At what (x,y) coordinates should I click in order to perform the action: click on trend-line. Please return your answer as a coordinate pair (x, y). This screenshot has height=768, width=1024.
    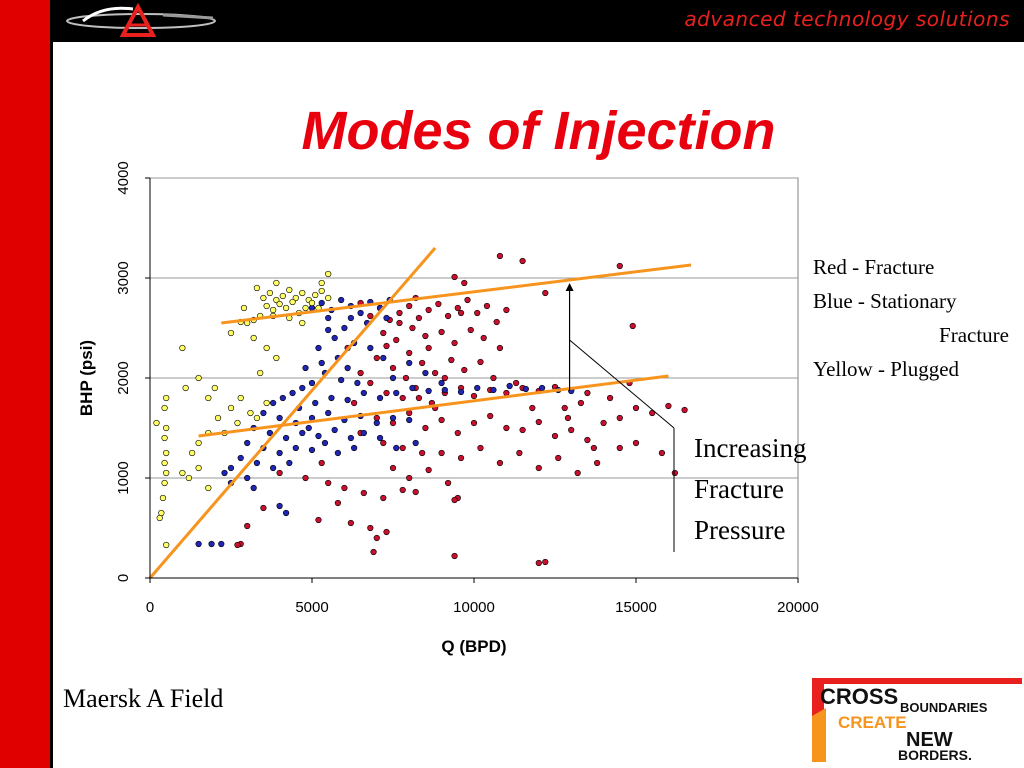
    Looking at the image, I should click on (433, 406).